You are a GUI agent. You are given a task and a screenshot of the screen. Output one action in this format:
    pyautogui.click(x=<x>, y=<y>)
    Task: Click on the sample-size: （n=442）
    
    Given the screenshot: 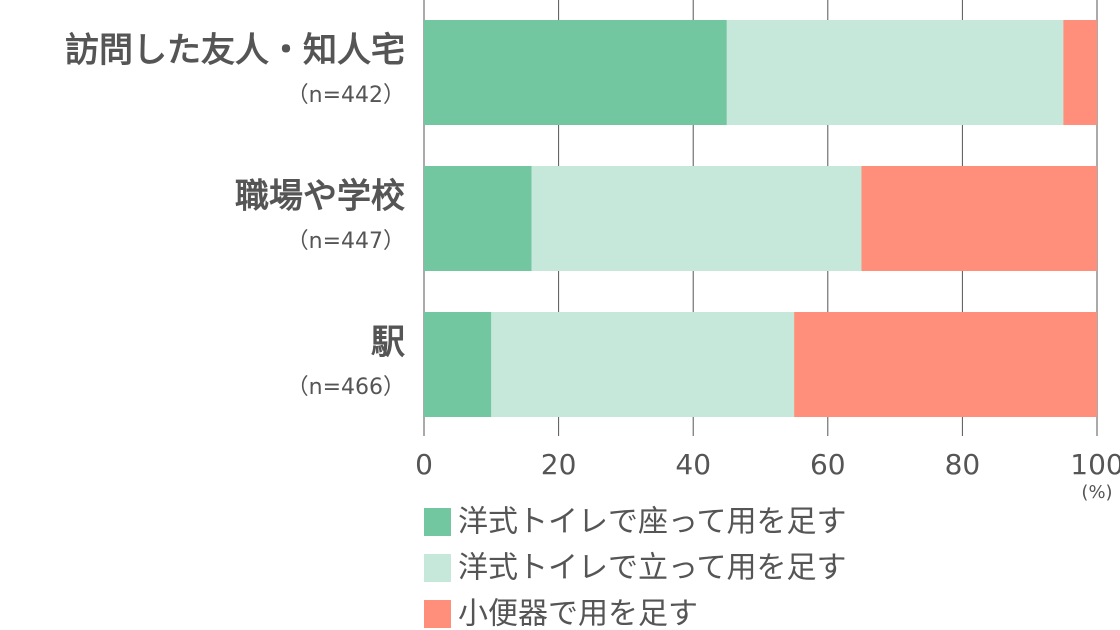 What is the action you would take?
    pyautogui.click(x=346, y=95)
    